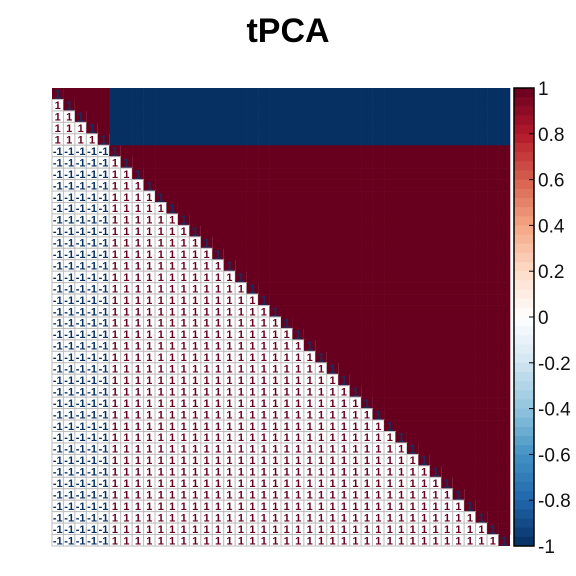 This screenshot has width=576, height=576. What do you see at coordinates (355, 391) in the screenshot?
I see `diagonal-cell` at bounding box center [355, 391].